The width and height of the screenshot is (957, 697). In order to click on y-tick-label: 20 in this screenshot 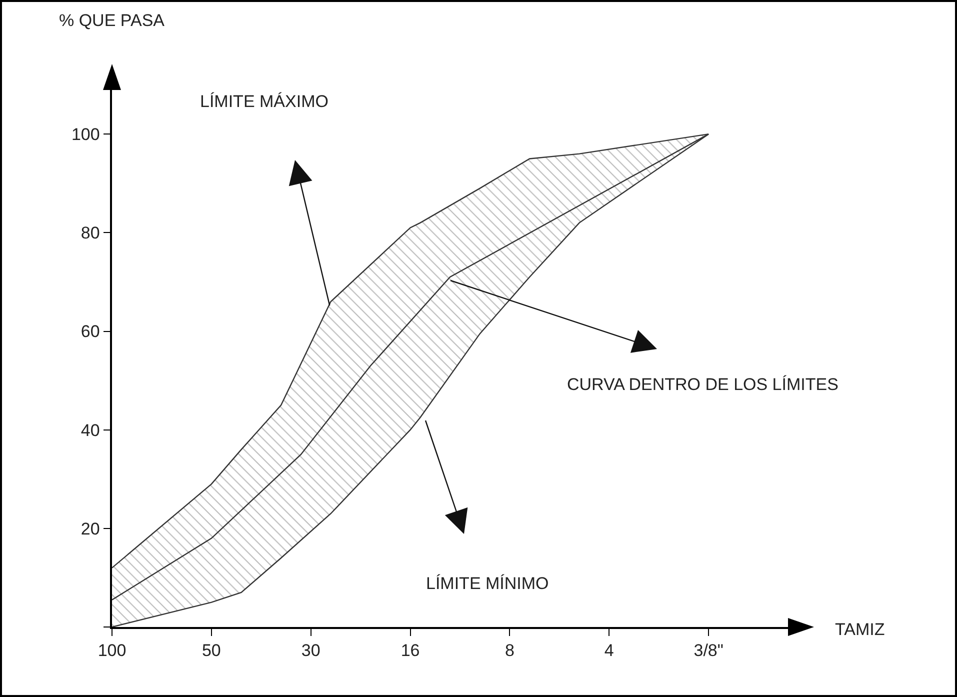, I will do `click(90, 528)`.